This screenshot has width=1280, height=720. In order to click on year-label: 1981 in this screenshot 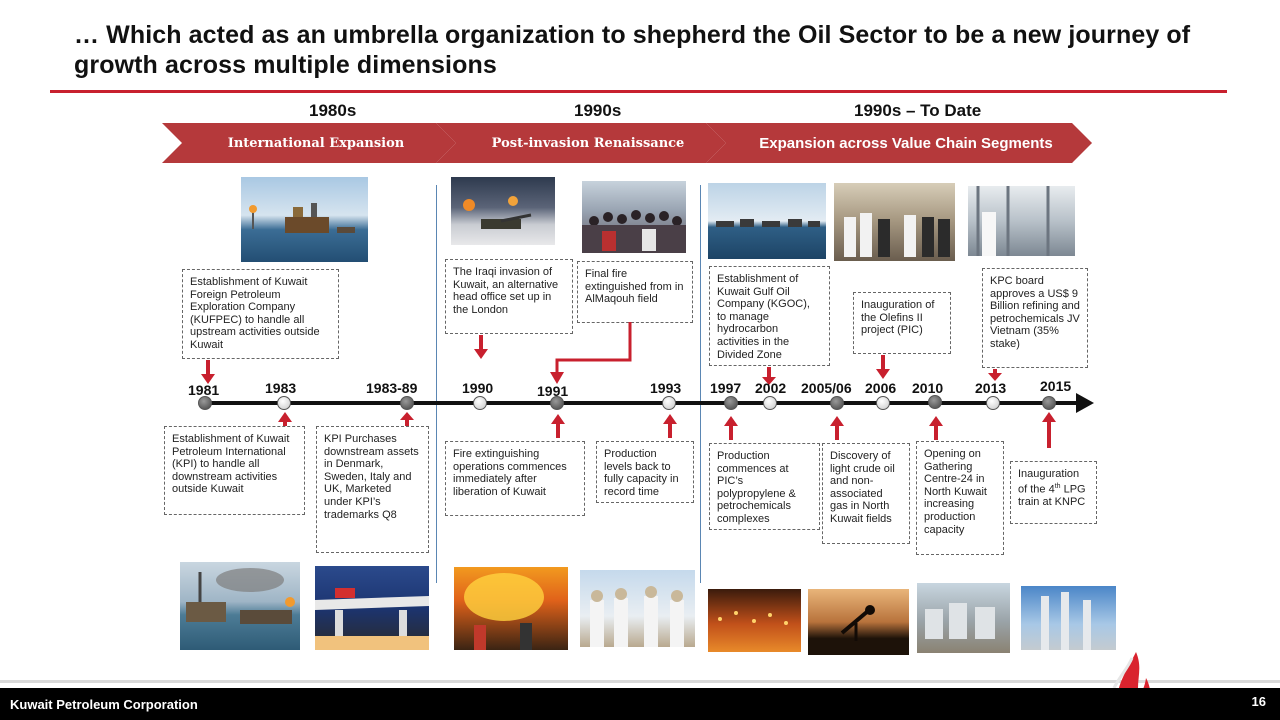, I will do `click(204, 390)`.